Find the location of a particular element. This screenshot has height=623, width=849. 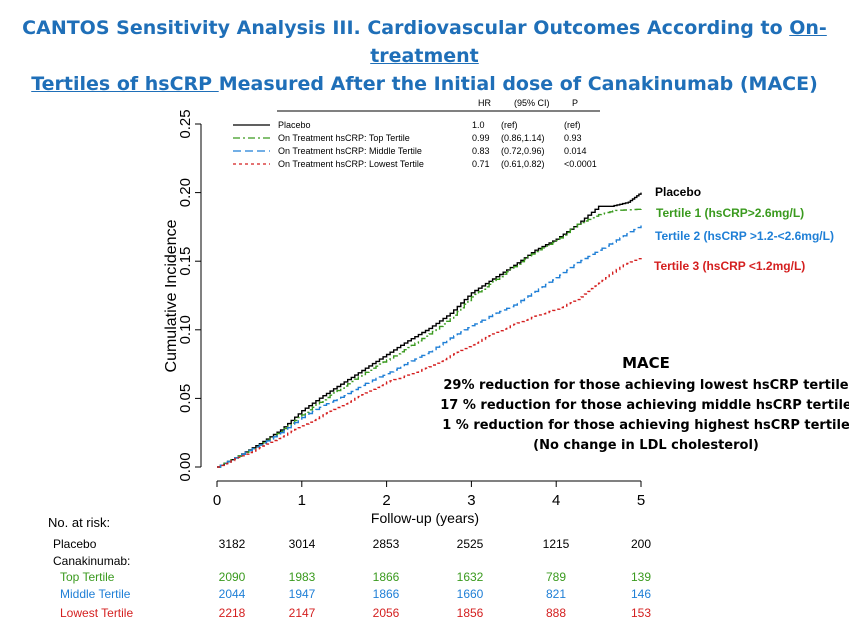

legend-ci: (0.86,1.14) is located at coordinates (523, 138).